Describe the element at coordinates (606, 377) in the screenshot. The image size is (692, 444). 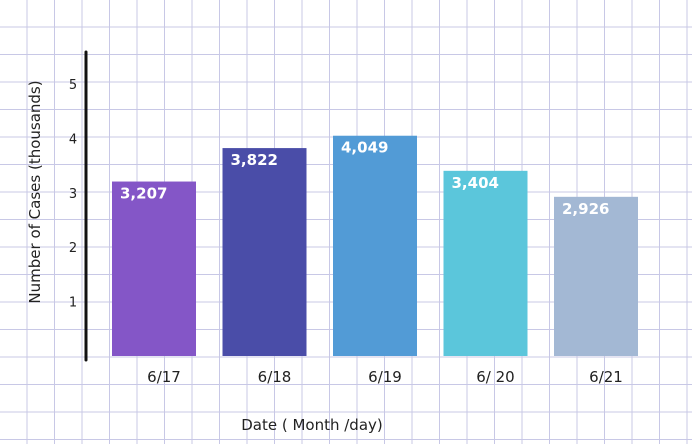
I see `x-tick-label: 6/21` at that location.